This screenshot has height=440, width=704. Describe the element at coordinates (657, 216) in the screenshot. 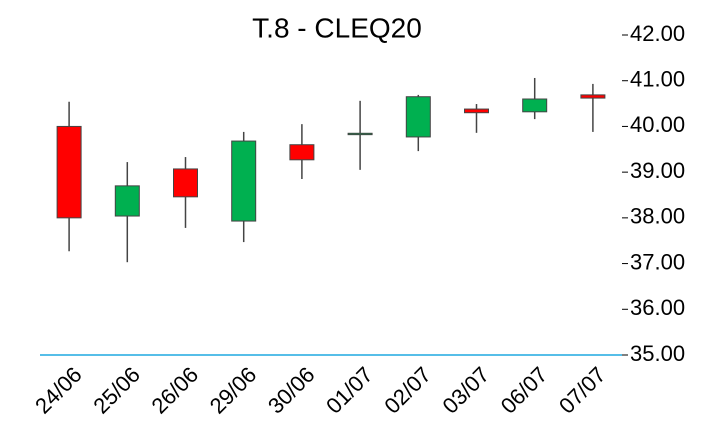

I see `y-tick-label: 38.00` at that location.